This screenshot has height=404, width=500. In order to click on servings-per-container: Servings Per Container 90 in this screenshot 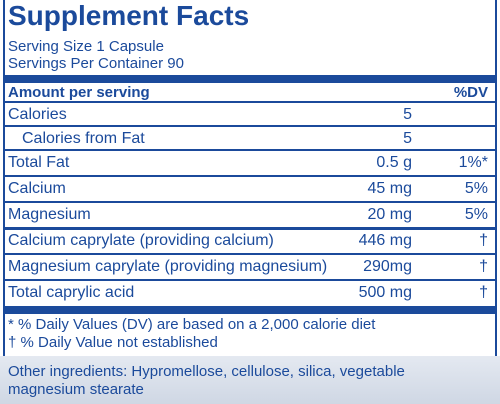, I will do `click(96, 63)`.